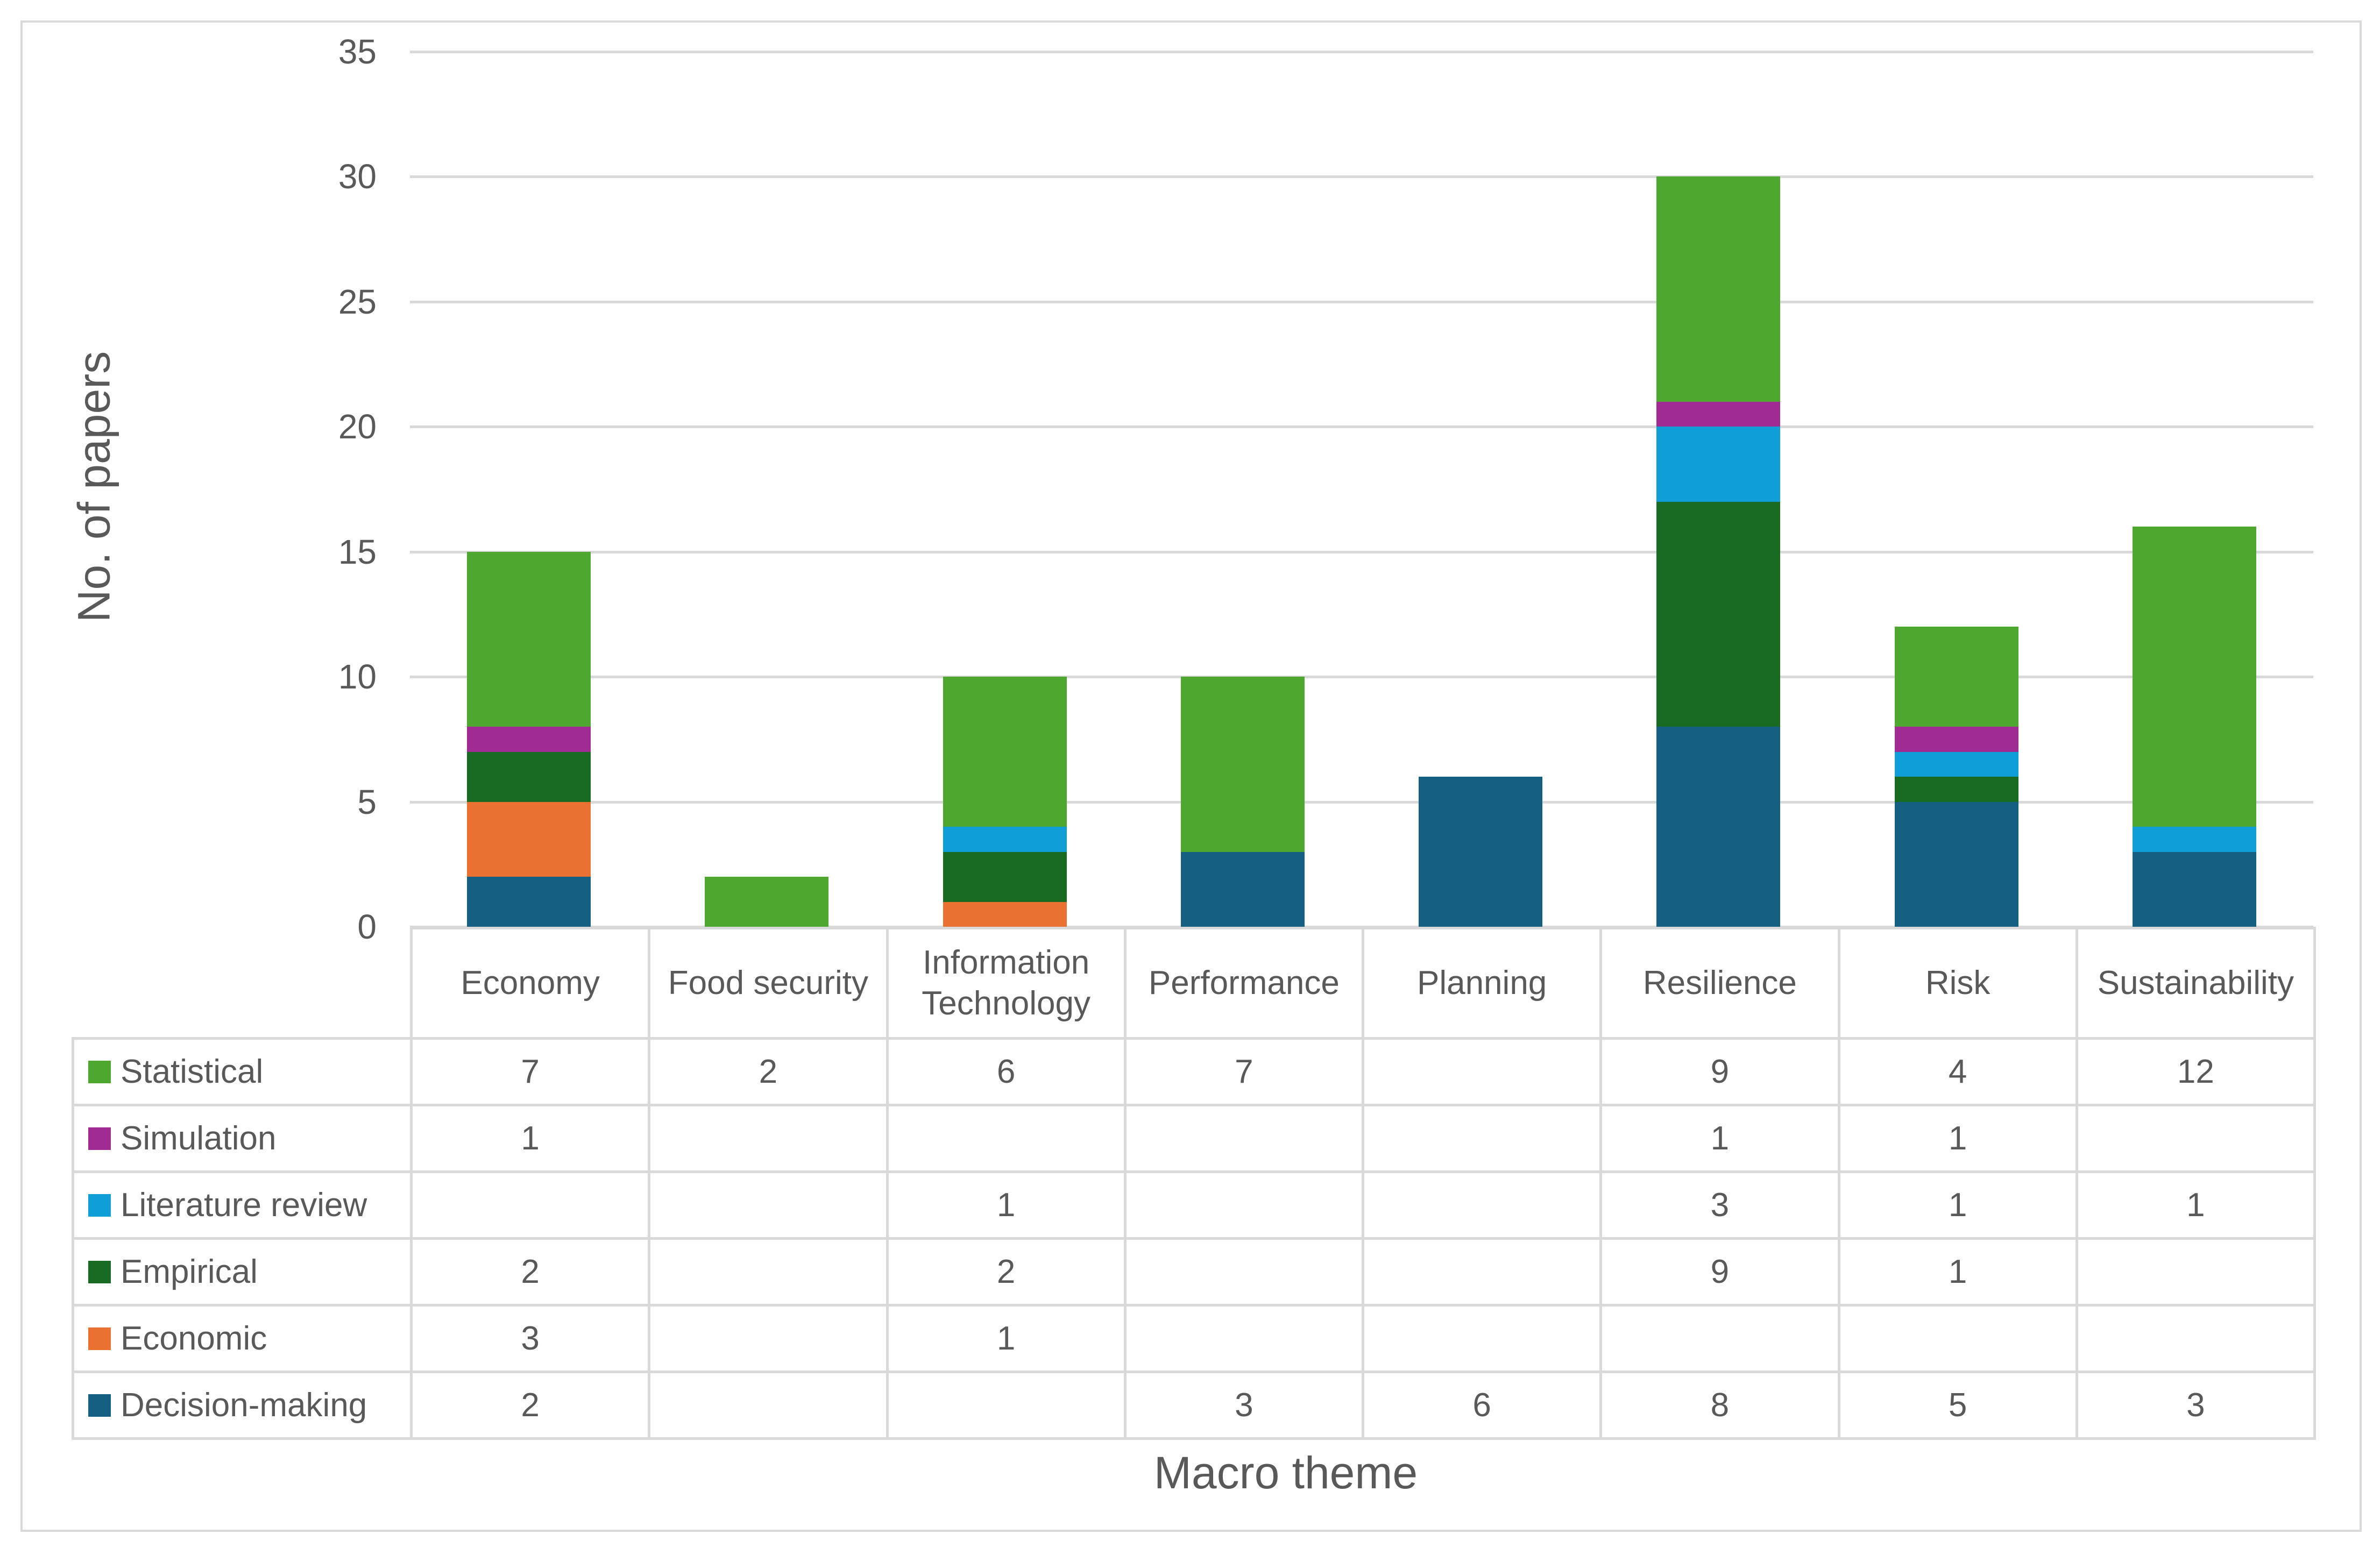 Image resolution: width=2380 pixels, height=1548 pixels. Describe the element at coordinates (1718, 614) in the screenshot. I see `bar-segment-resilience-empirical` at that location.